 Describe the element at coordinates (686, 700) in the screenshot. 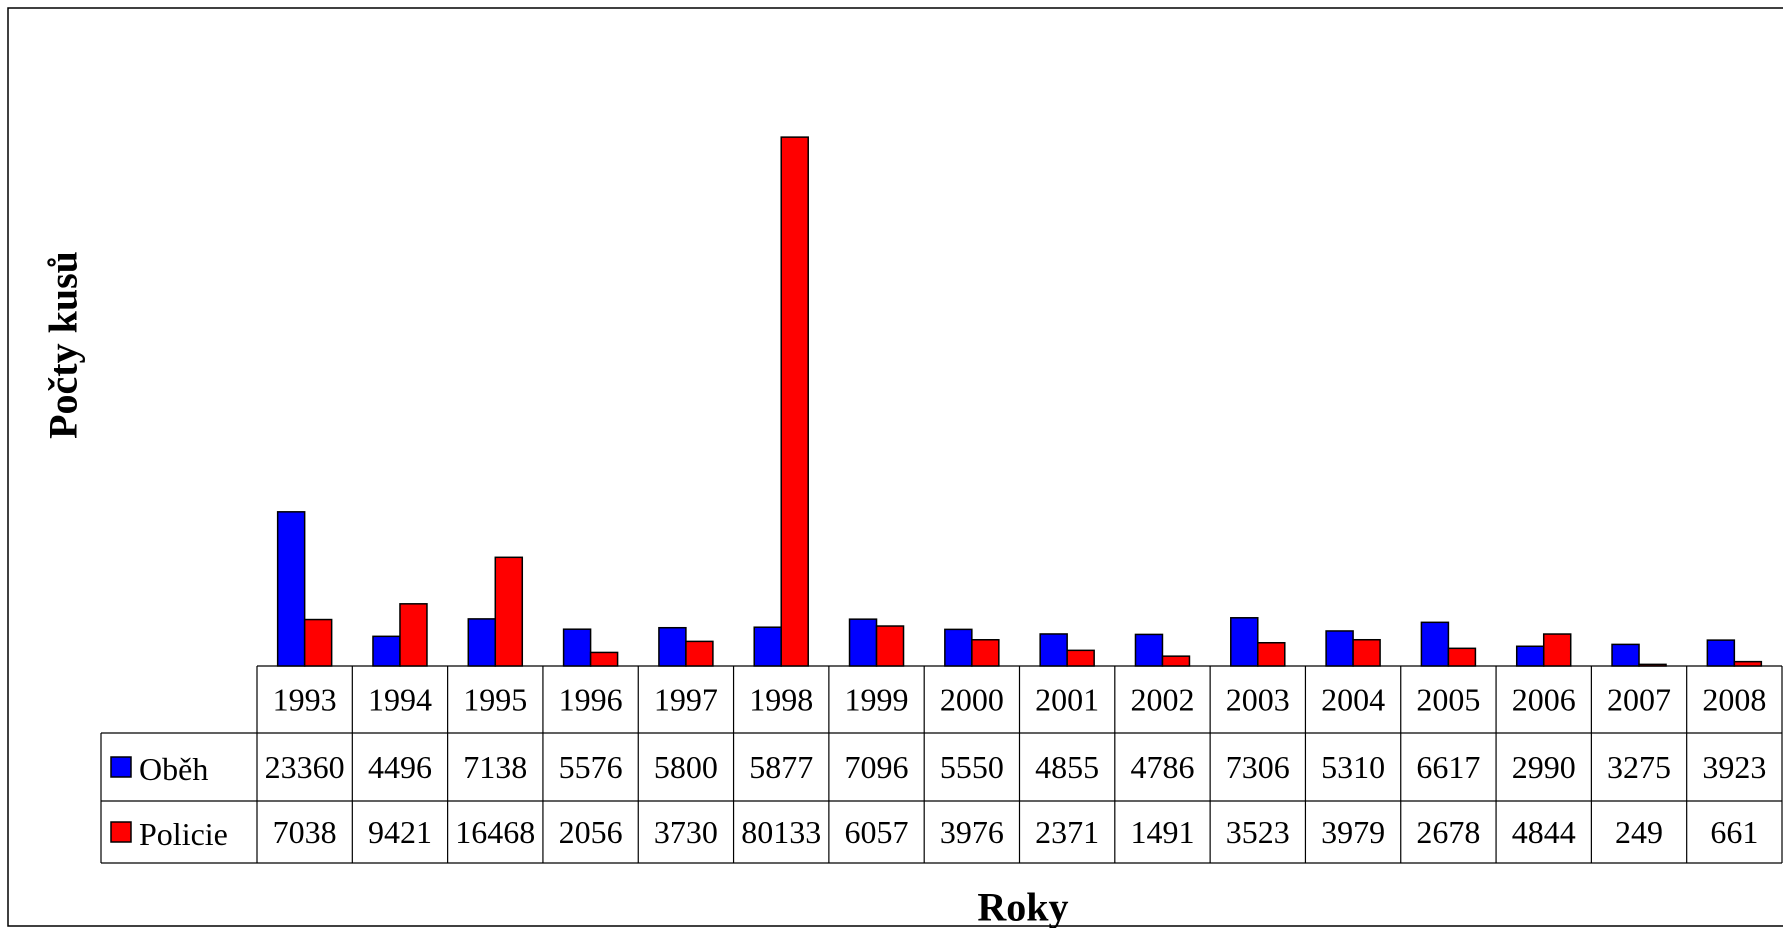

I see `x-tick-label: 1997` at that location.